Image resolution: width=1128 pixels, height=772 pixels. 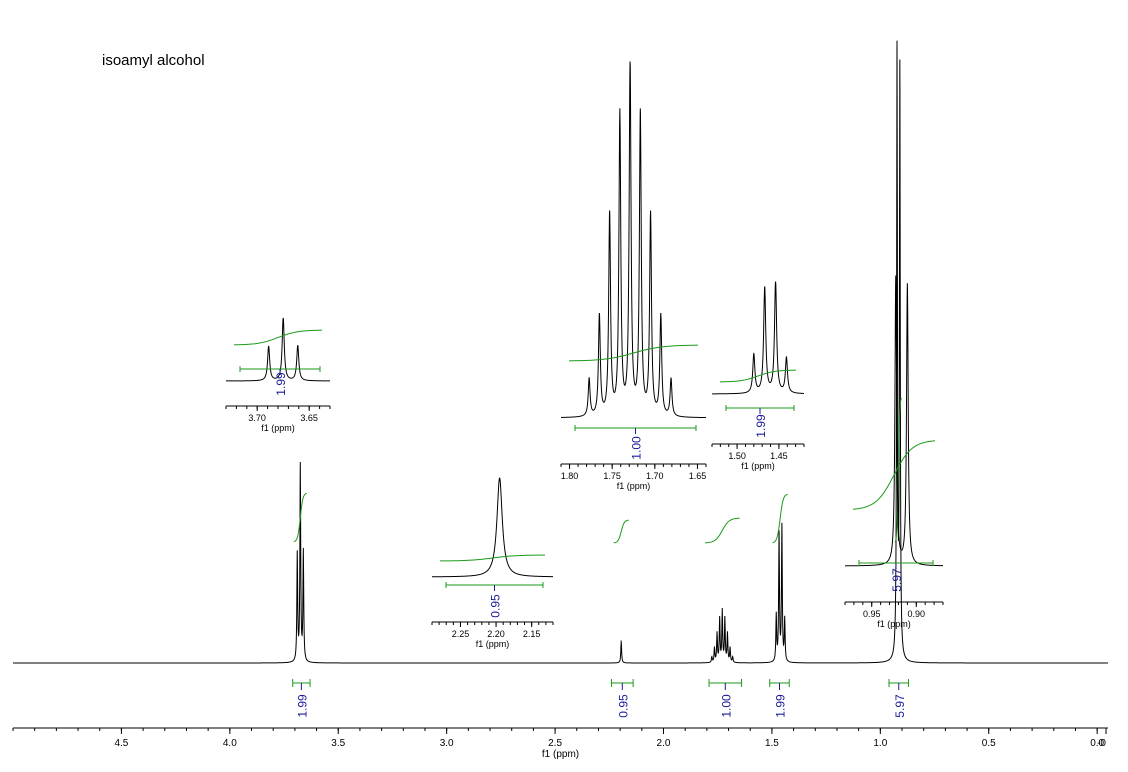 I want to click on x-tick-label: 1.5, so click(x=772, y=743).